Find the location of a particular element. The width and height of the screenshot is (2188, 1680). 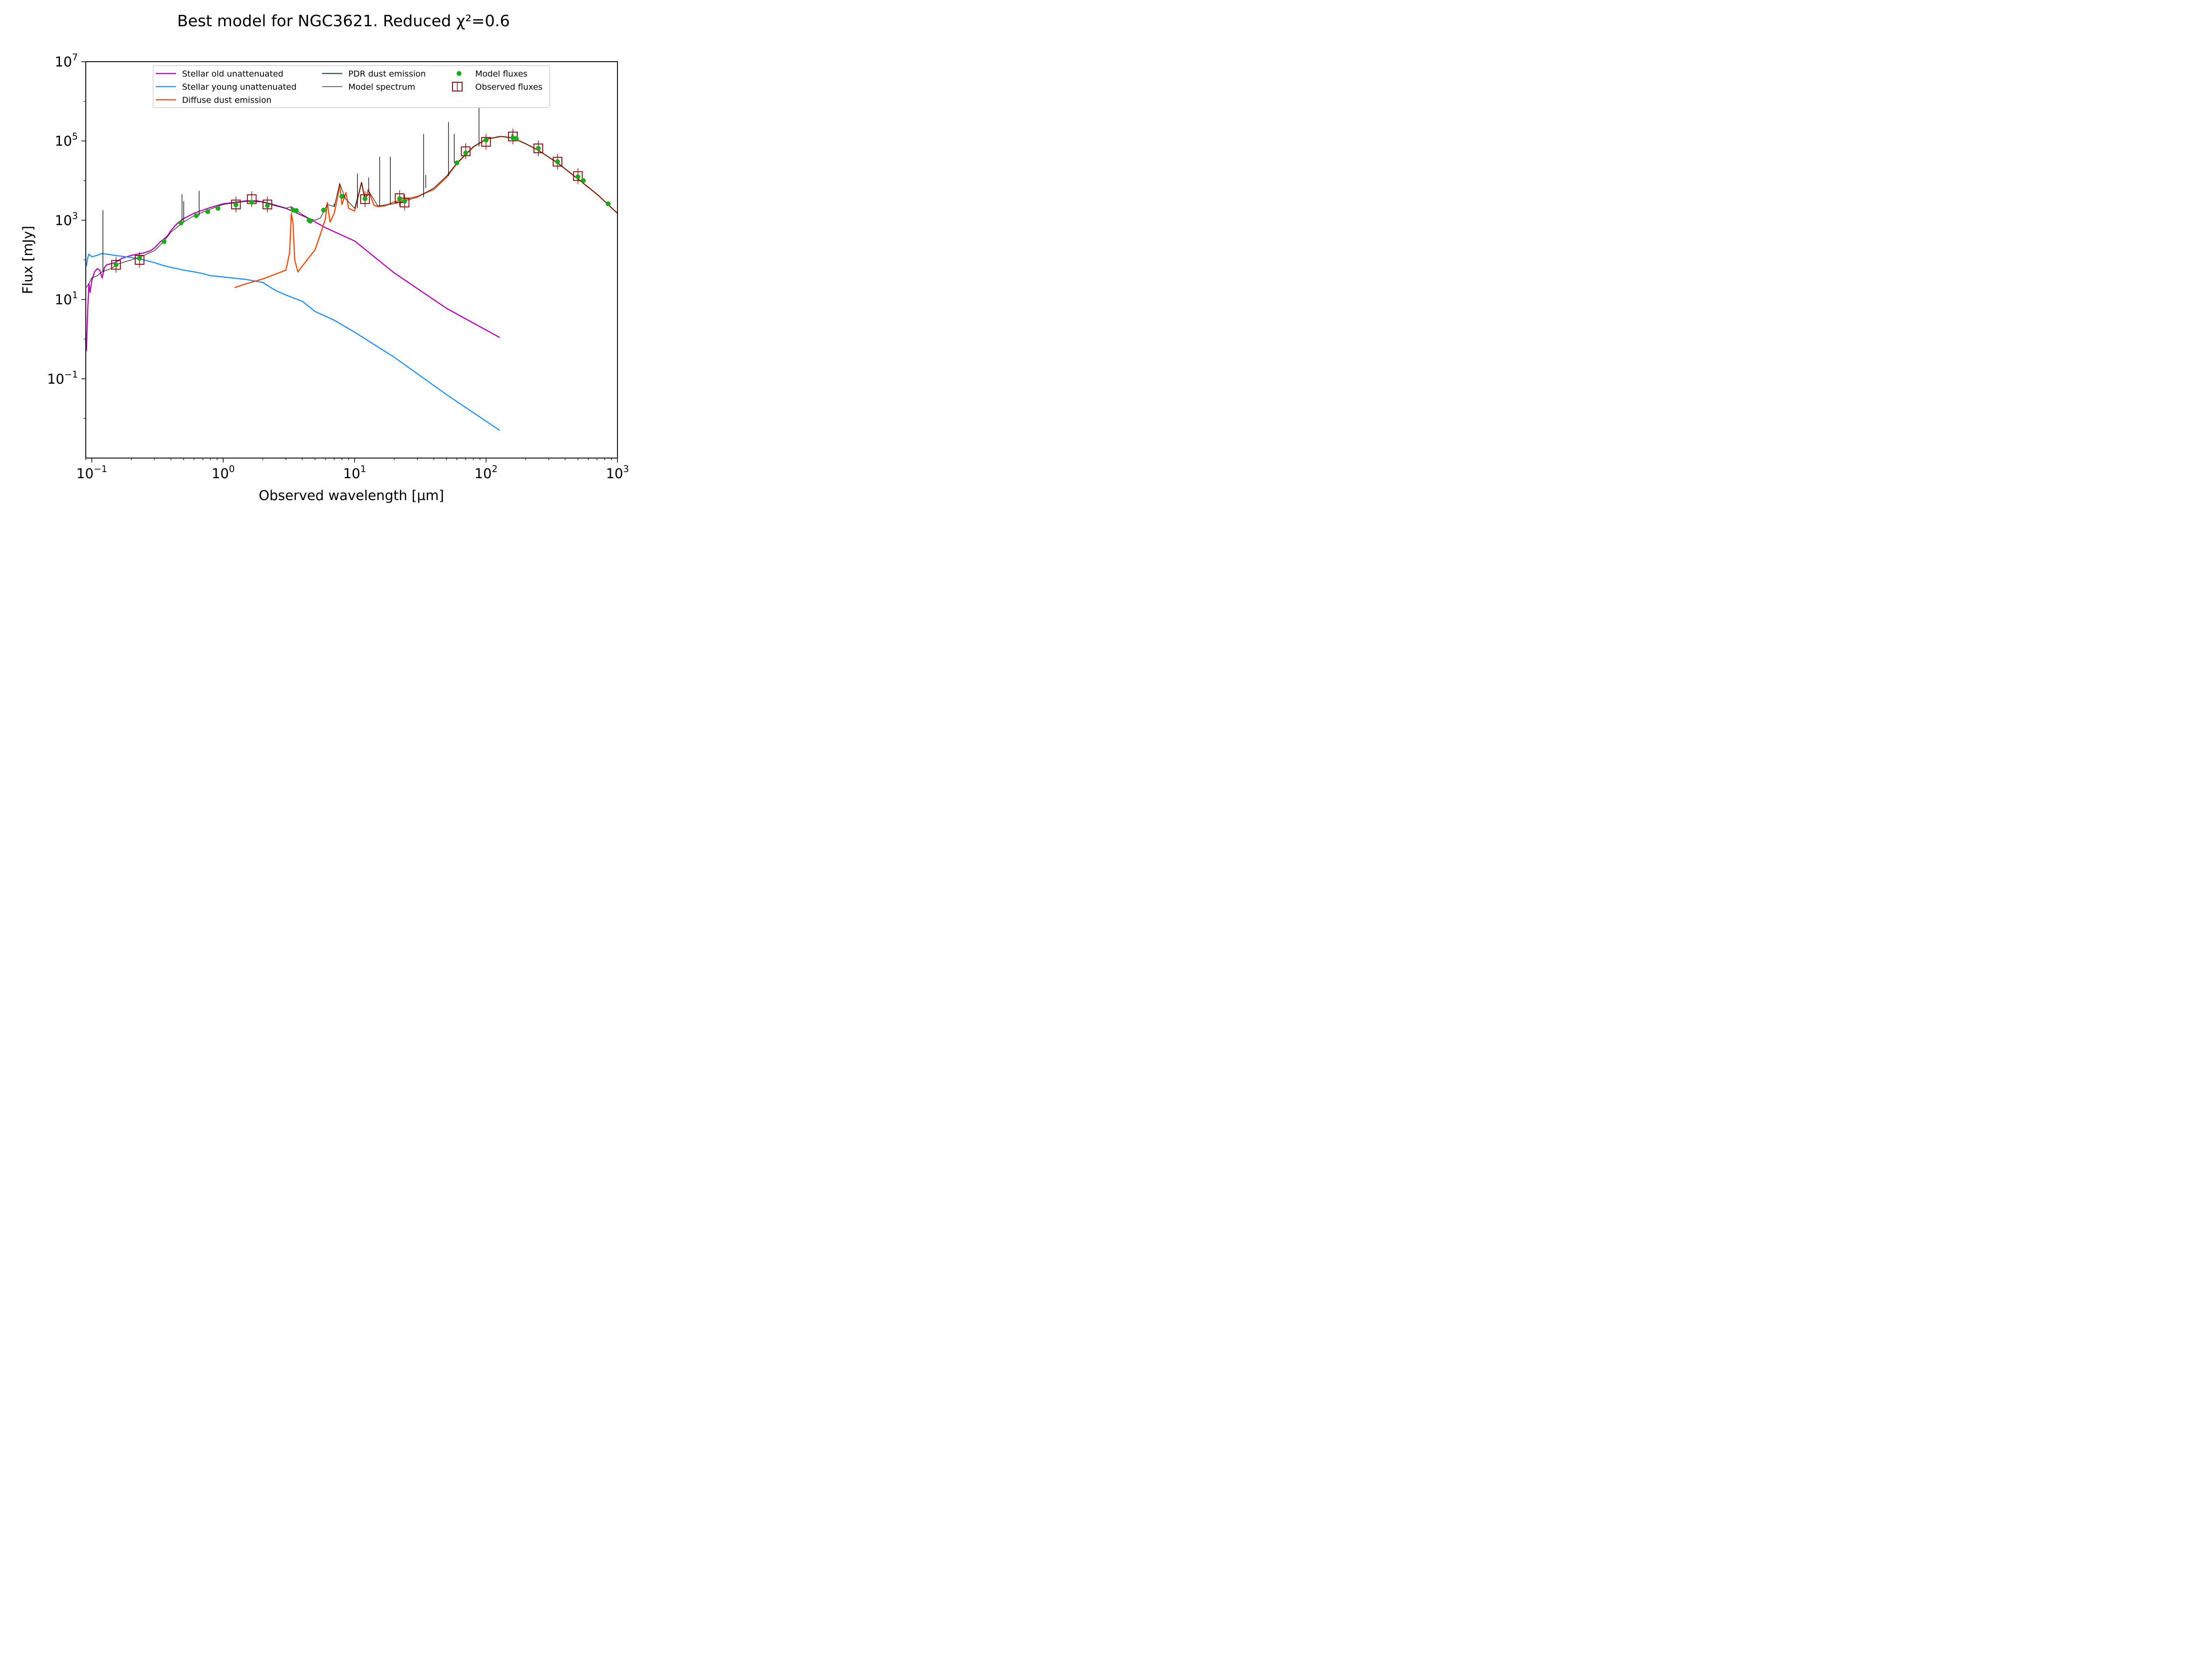

legend-entry-model-spectrum: Model spectrum is located at coordinates (368, 87).